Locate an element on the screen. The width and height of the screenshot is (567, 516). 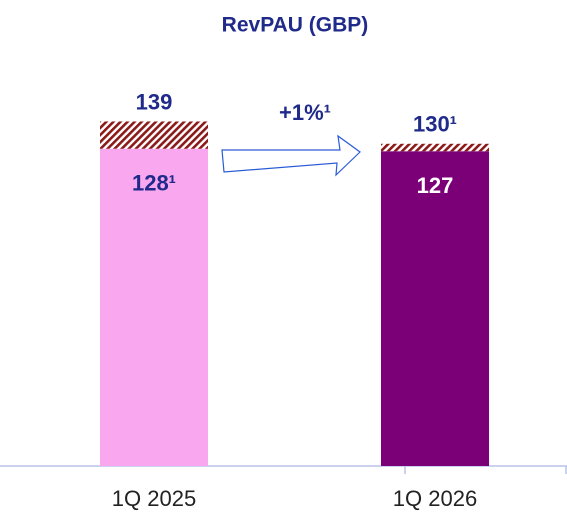
x-tick-label: 1Q 2026 is located at coordinates (435, 498).